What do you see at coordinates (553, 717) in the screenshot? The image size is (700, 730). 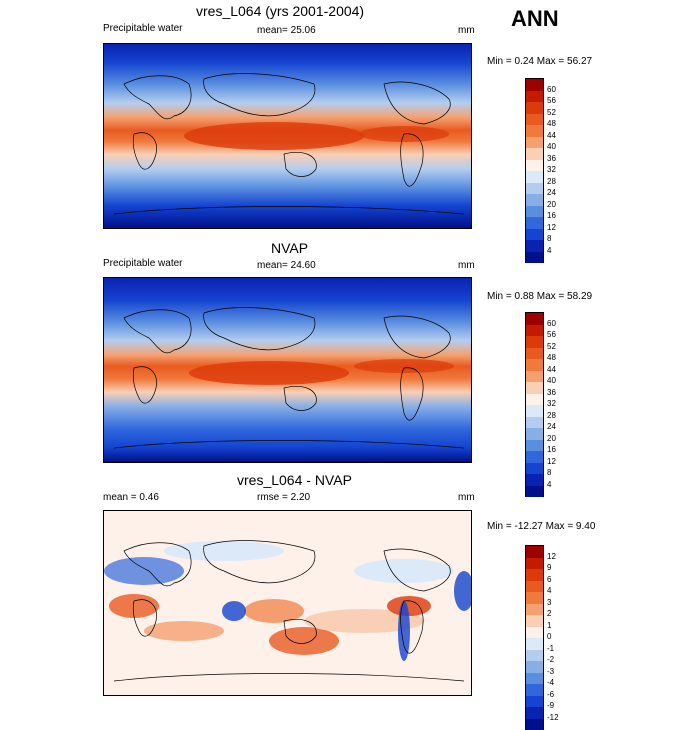 I see `colorbar-label: -12` at bounding box center [553, 717].